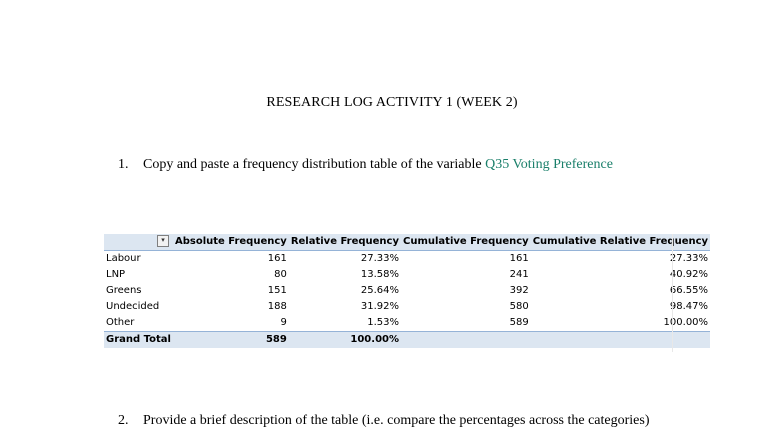 This screenshot has height=441, width=784. I want to click on cell-cumulative-relative: 27.33%, so click(689, 258).